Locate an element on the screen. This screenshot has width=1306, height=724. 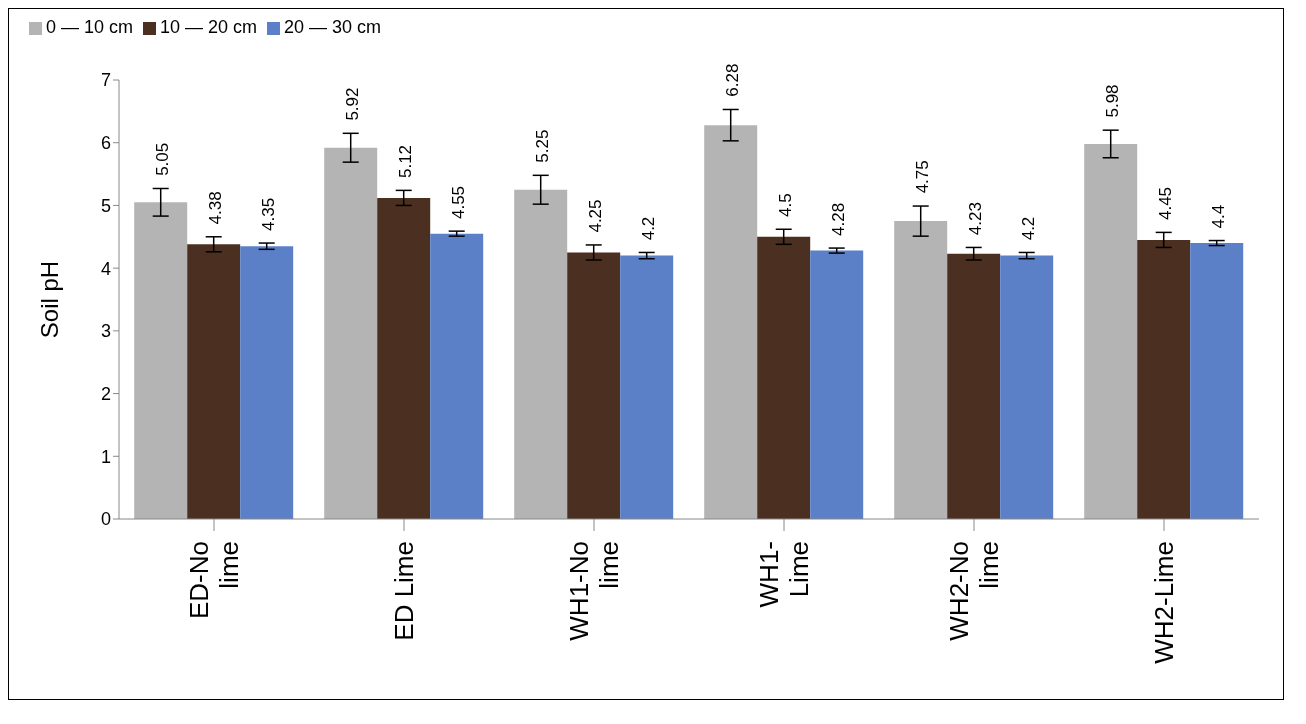
y-tick-label: 3 is located at coordinates (105, 331).